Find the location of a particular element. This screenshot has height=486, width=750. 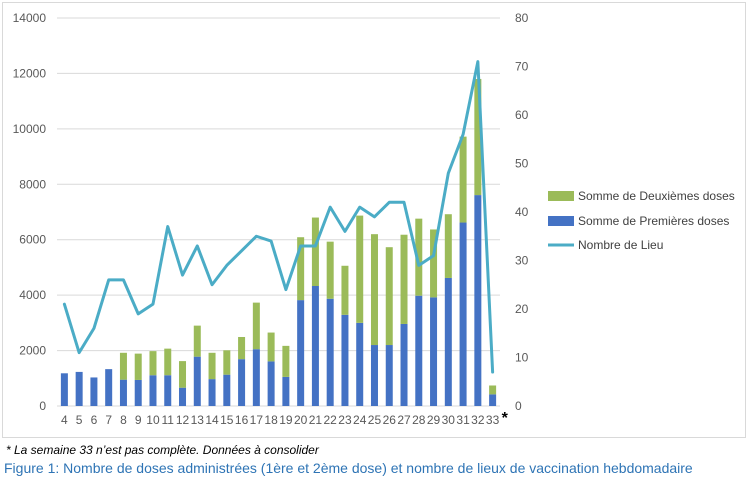

x-tick-label: 25 is located at coordinates (375, 420).